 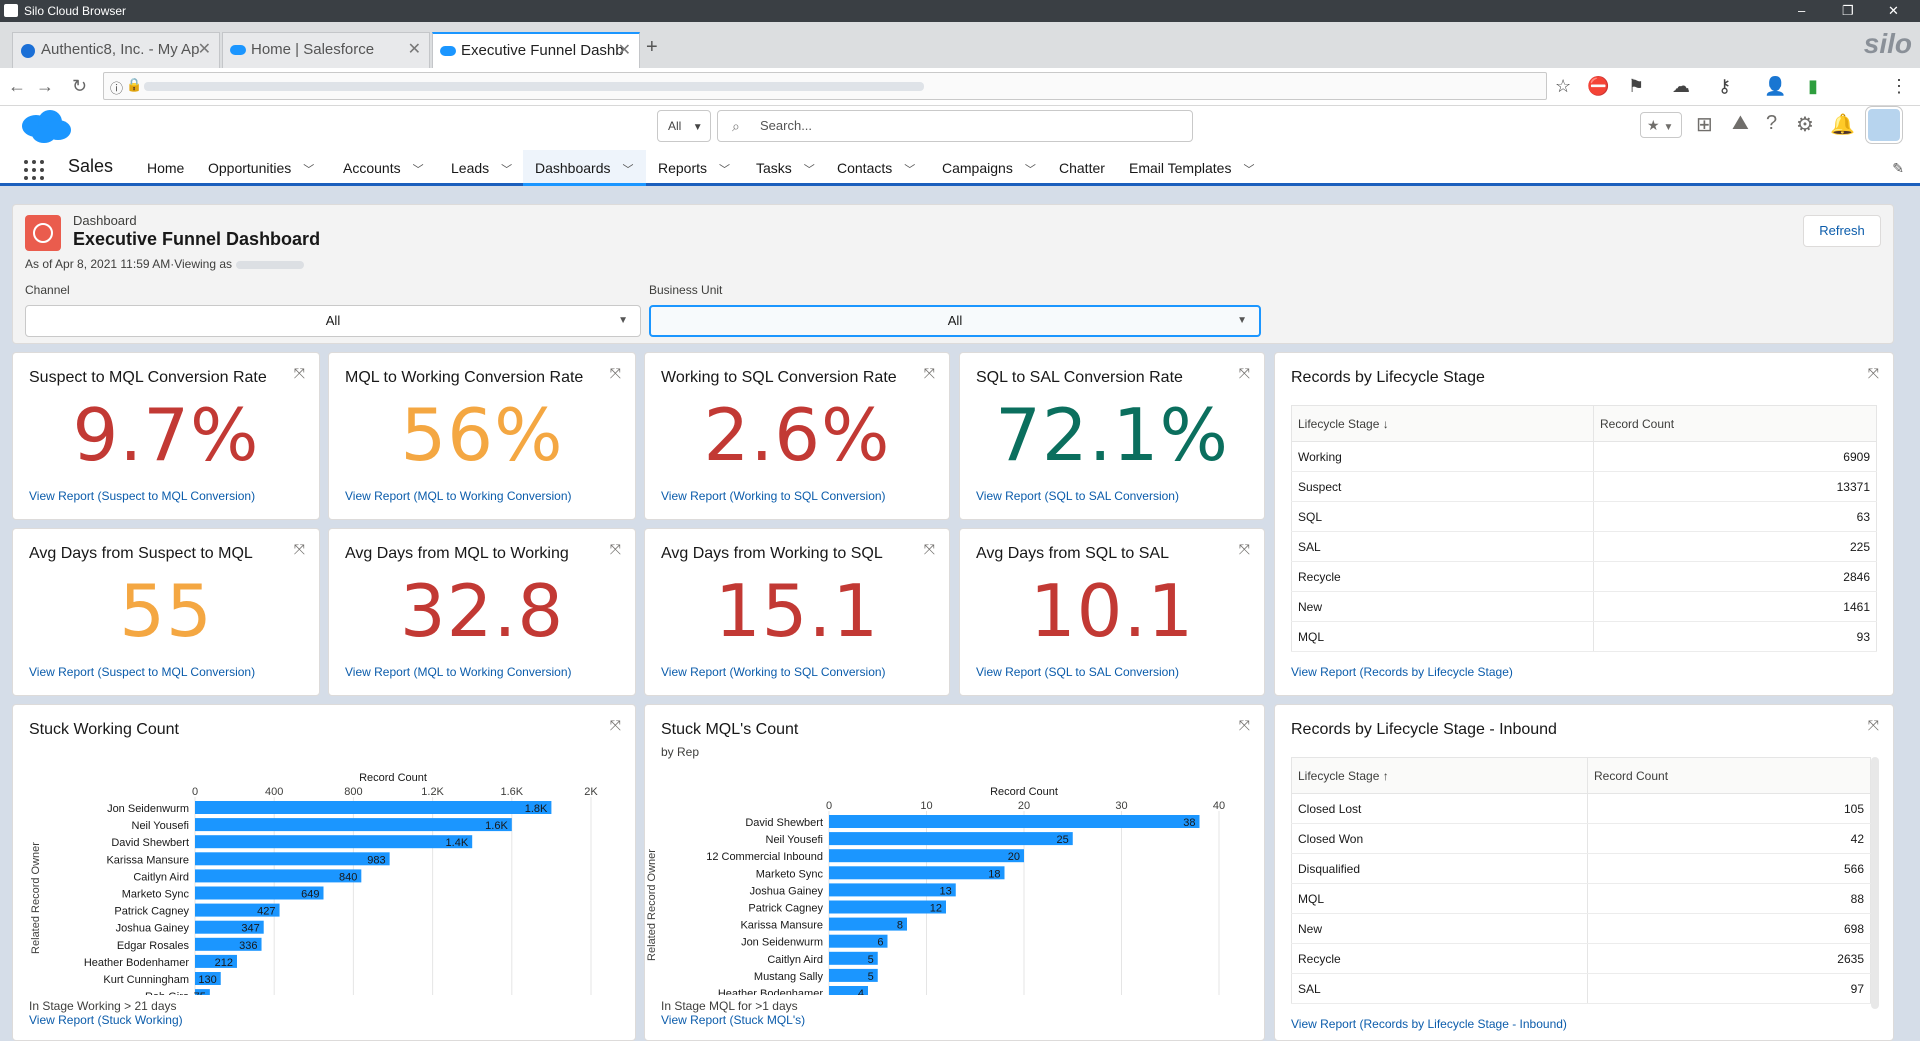 What do you see at coordinates (785, 168) in the screenshot?
I see `nav-item-tasks: Tasks ﹀` at bounding box center [785, 168].